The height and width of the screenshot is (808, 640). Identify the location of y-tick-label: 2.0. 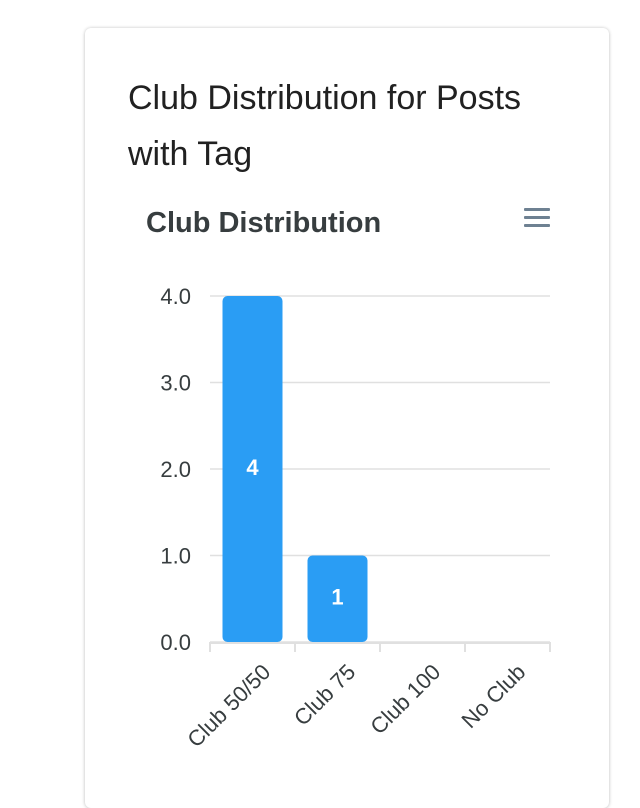
(175, 469).